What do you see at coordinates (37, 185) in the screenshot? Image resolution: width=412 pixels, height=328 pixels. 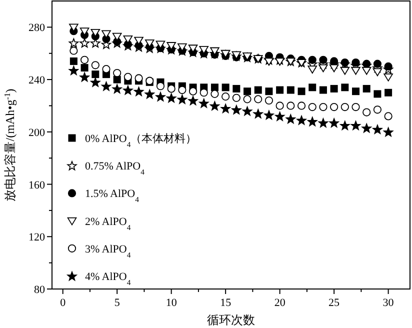 I see `y-tick-label: 160` at bounding box center [37, 185].